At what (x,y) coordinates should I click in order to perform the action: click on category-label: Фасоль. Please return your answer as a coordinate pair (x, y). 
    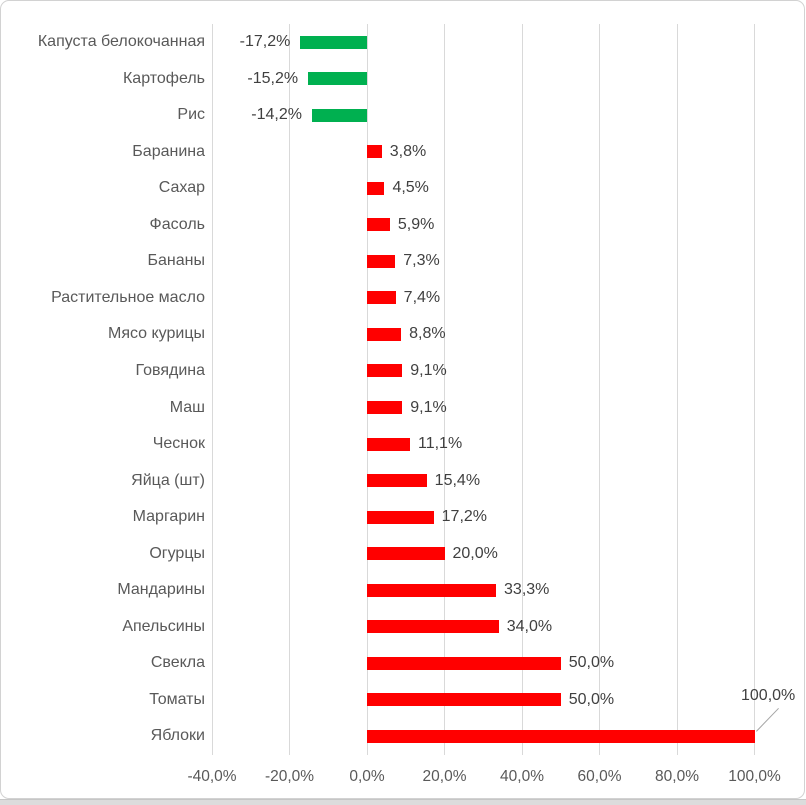
    Looking at the image, I should click on (177, 224).